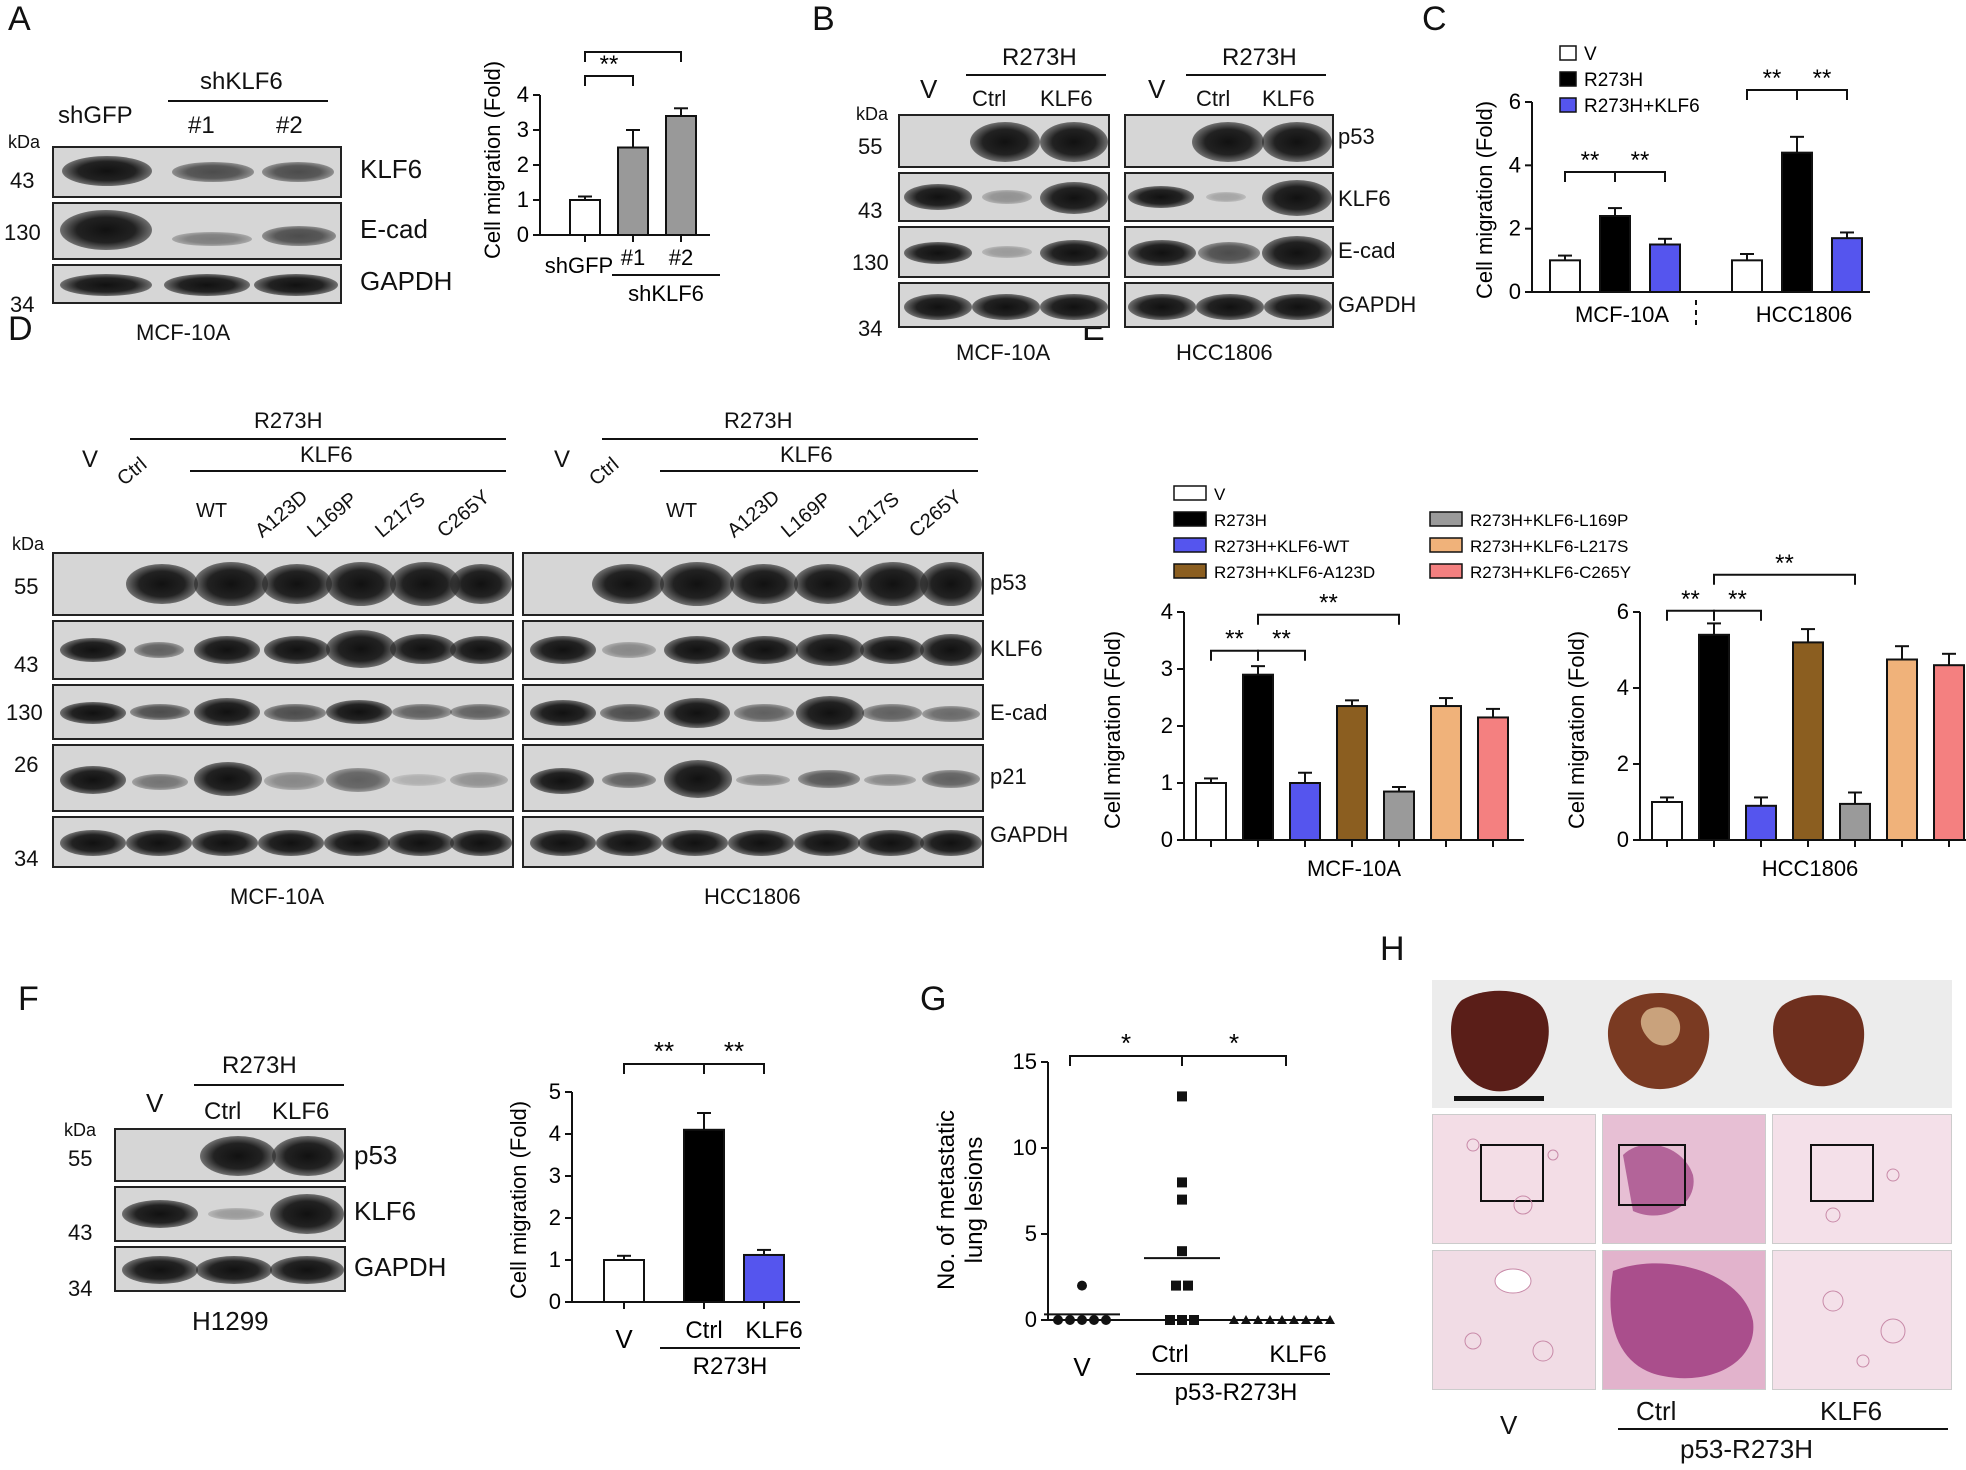  Describe the element at coordinates (283, 778) in the screenshot. I see `blot-row-p21-mcf10a` at that location.